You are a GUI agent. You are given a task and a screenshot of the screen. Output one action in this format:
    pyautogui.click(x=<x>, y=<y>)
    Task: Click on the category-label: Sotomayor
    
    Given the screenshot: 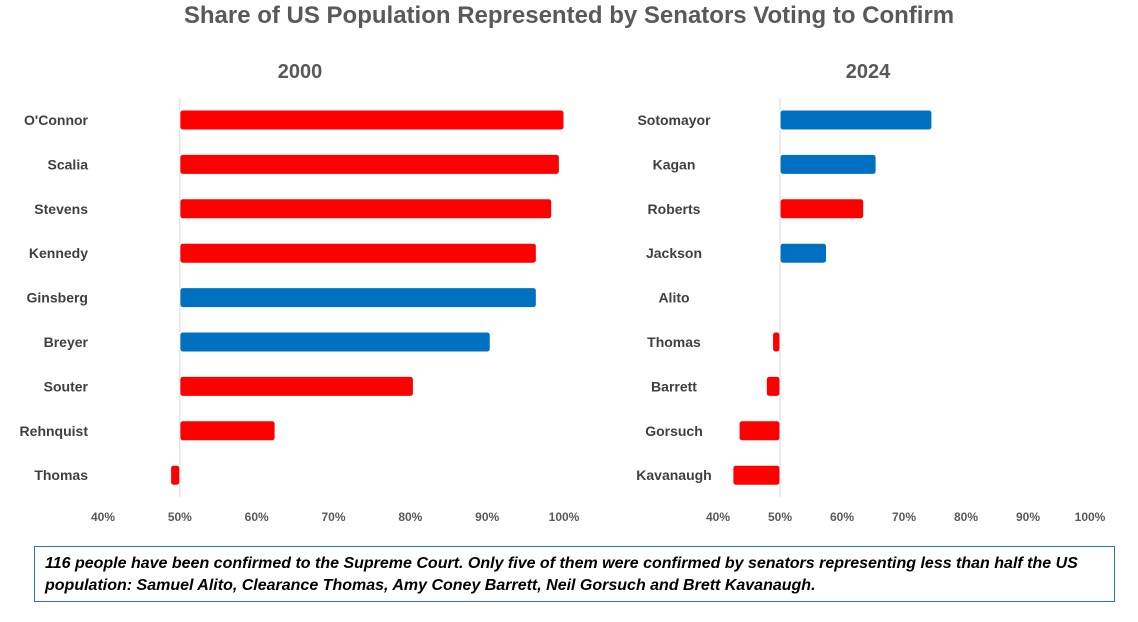 What is the action you would take?
    pyautogui.click(x=674, y=120)
    